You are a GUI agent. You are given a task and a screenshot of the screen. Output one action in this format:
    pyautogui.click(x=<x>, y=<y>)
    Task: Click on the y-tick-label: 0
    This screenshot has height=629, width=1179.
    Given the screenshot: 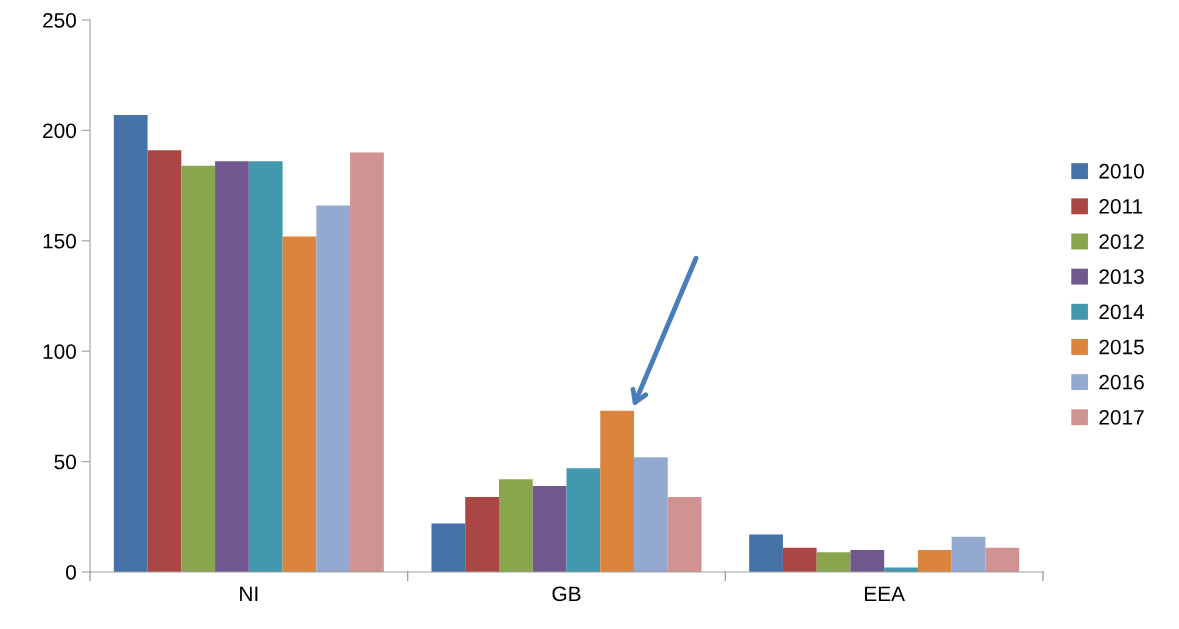 What is the action you would take?
    pyautogui.click(x=71, y=572)
    